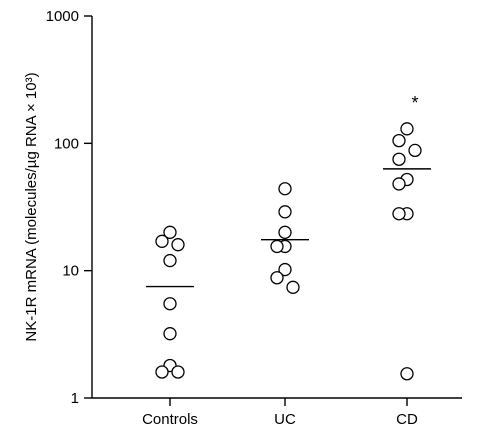 This screenshot has height=426, width=477. What do you see at coordinates (66, 143) in the screenshot?
I see `y-tick-label-100: 100` at bounding box center [66, 143].